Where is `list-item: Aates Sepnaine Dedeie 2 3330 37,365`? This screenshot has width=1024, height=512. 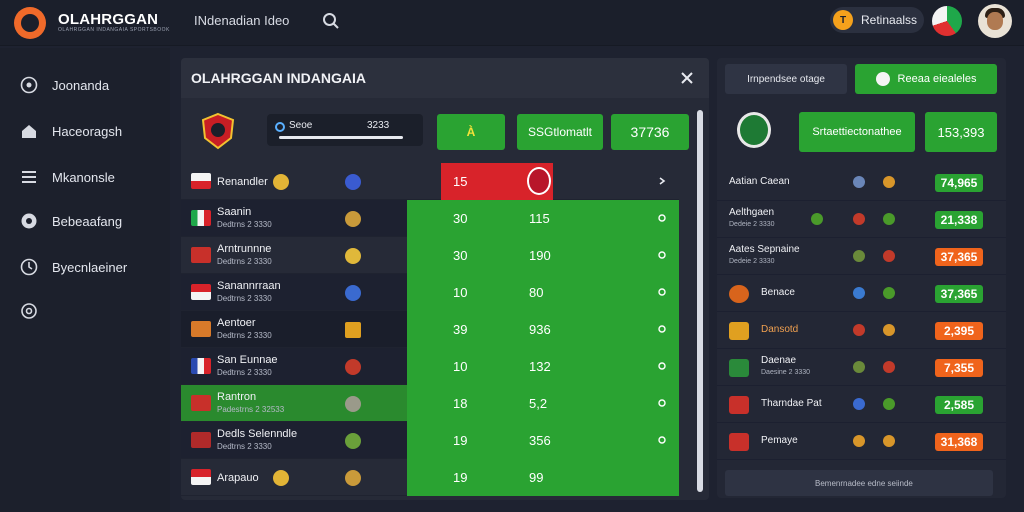 list-item: Aates Sepnaine Dedeie 2 3330 37,365 is located at coordinates (861, 256).